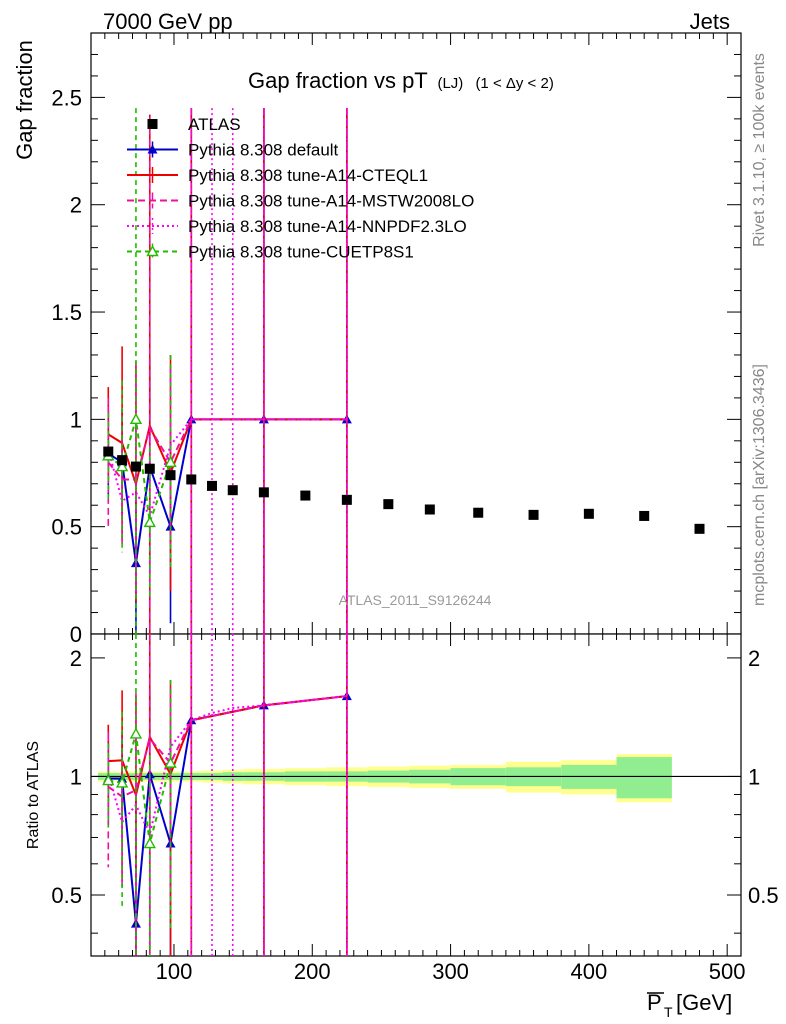  Describe the element at coordinates (66, 312) in the screenshot. I see `y-tick-label-top: 1.5` at that location.